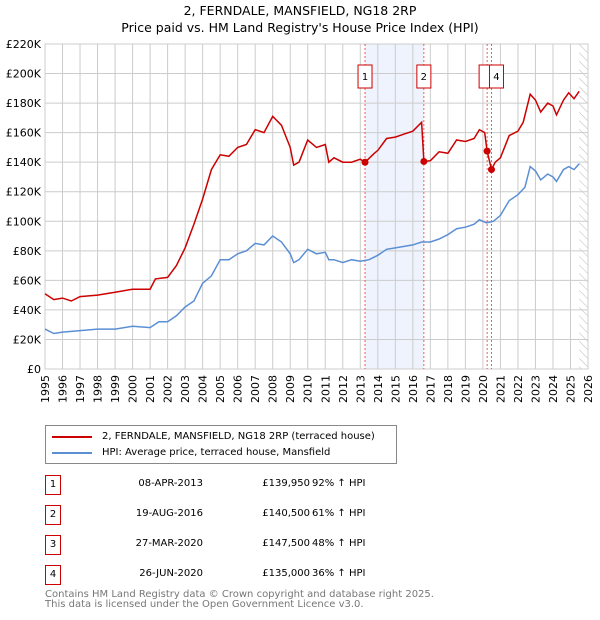 The height and width of the screenshot is (620, 600). Describe the element at coordinates (339, 513) in the screenshot. I see `sale-hpi-diff: 61% ↑ HPI` at that location.